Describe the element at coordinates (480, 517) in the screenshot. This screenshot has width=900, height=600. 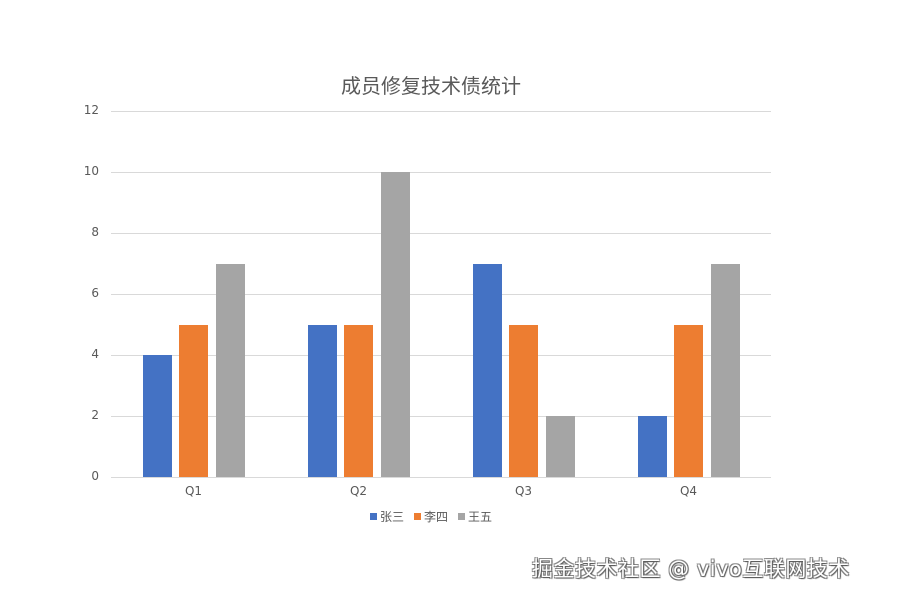
I see `legend-label: 王五` at that location.